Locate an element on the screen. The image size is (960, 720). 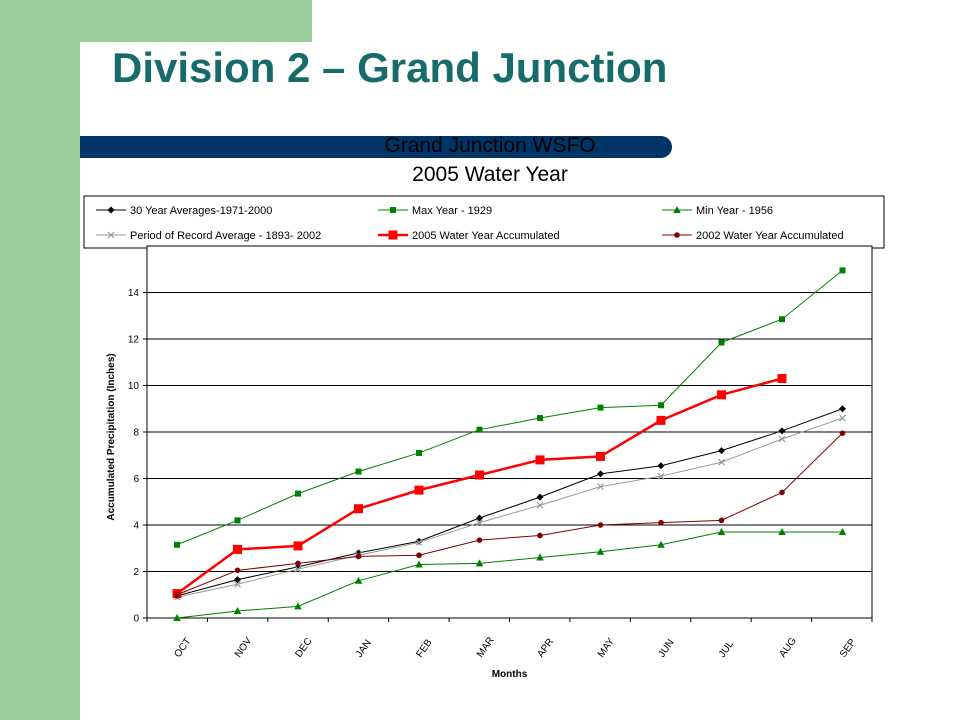
y-tick-label: 2 is located at coordinates (136, 572).